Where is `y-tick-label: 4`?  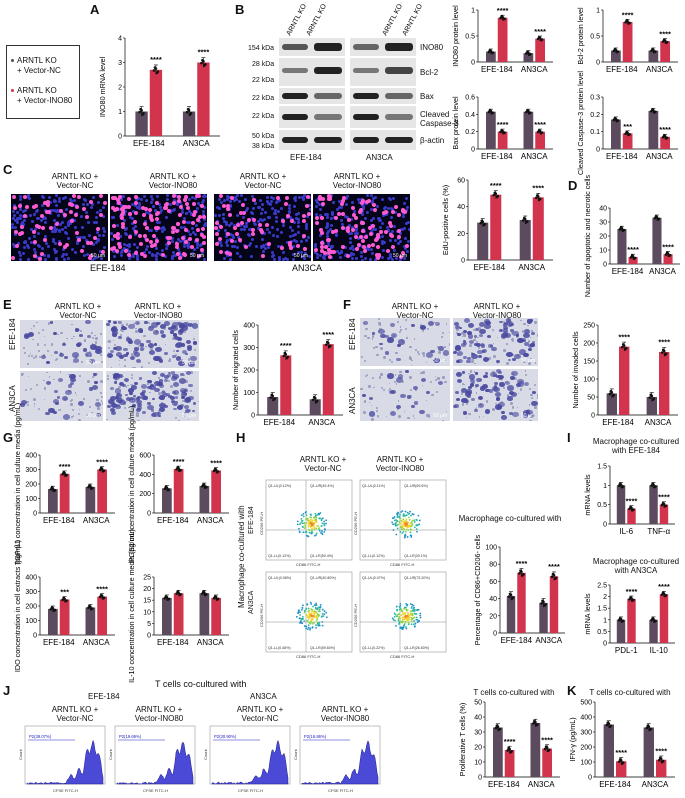
y-tick-label: 4 is located at coordinates (120, 39).